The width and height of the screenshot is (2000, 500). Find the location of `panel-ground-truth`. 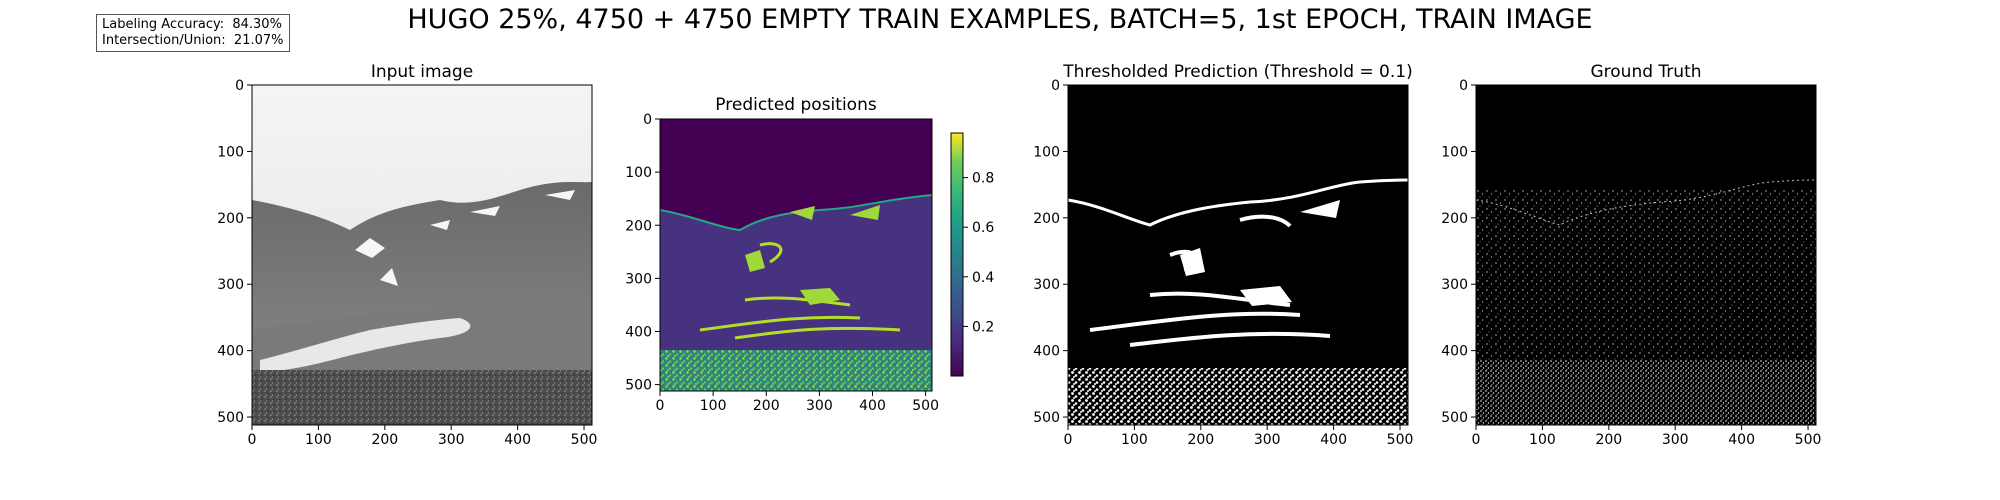

panel-ground-truth is located at coordinates (1646, 255).